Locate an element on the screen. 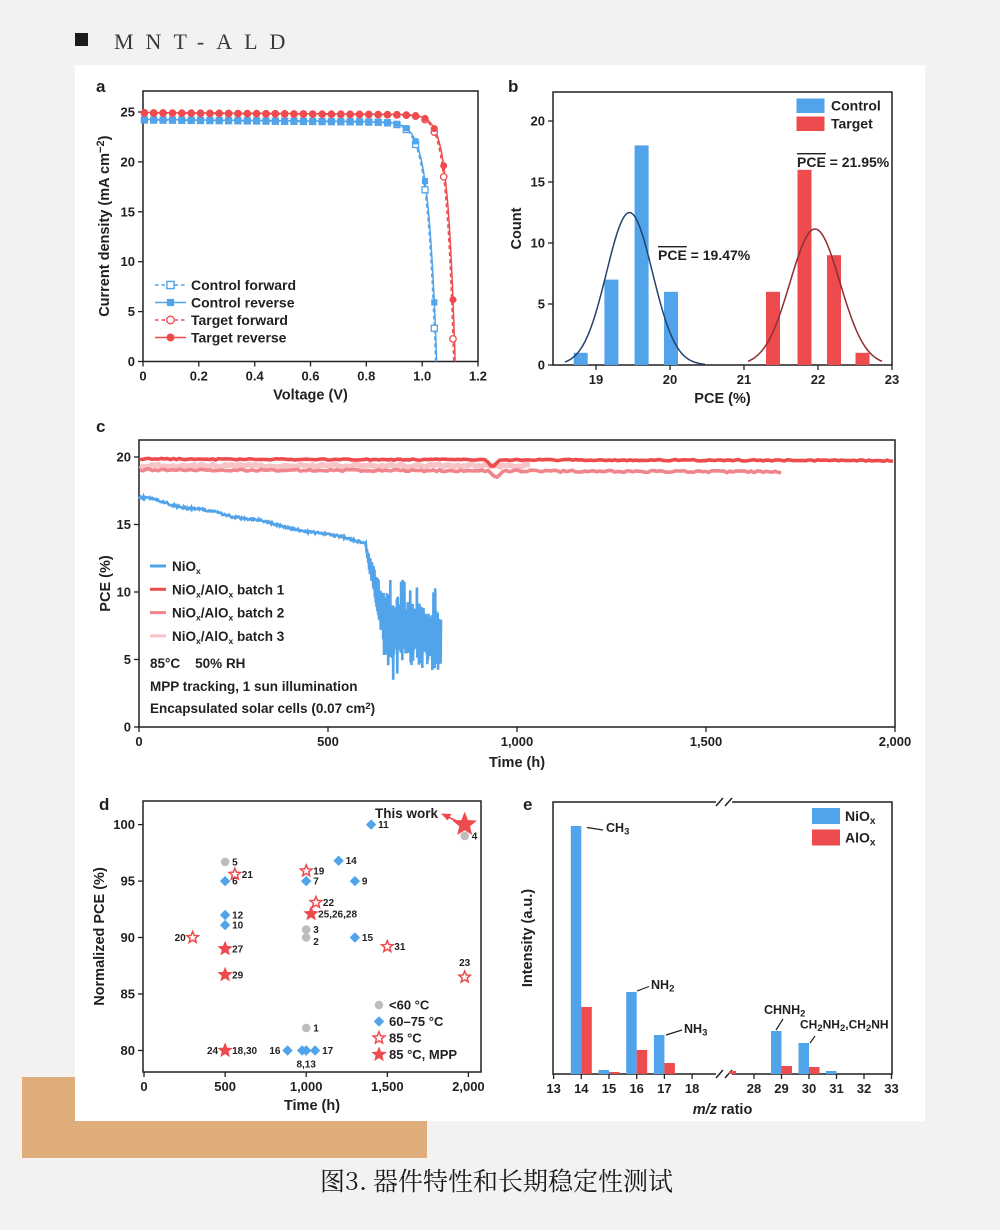 The width and height of the screenshot is (1000, 1230). svg-text: 30 is located at coordinates (809, 1088).